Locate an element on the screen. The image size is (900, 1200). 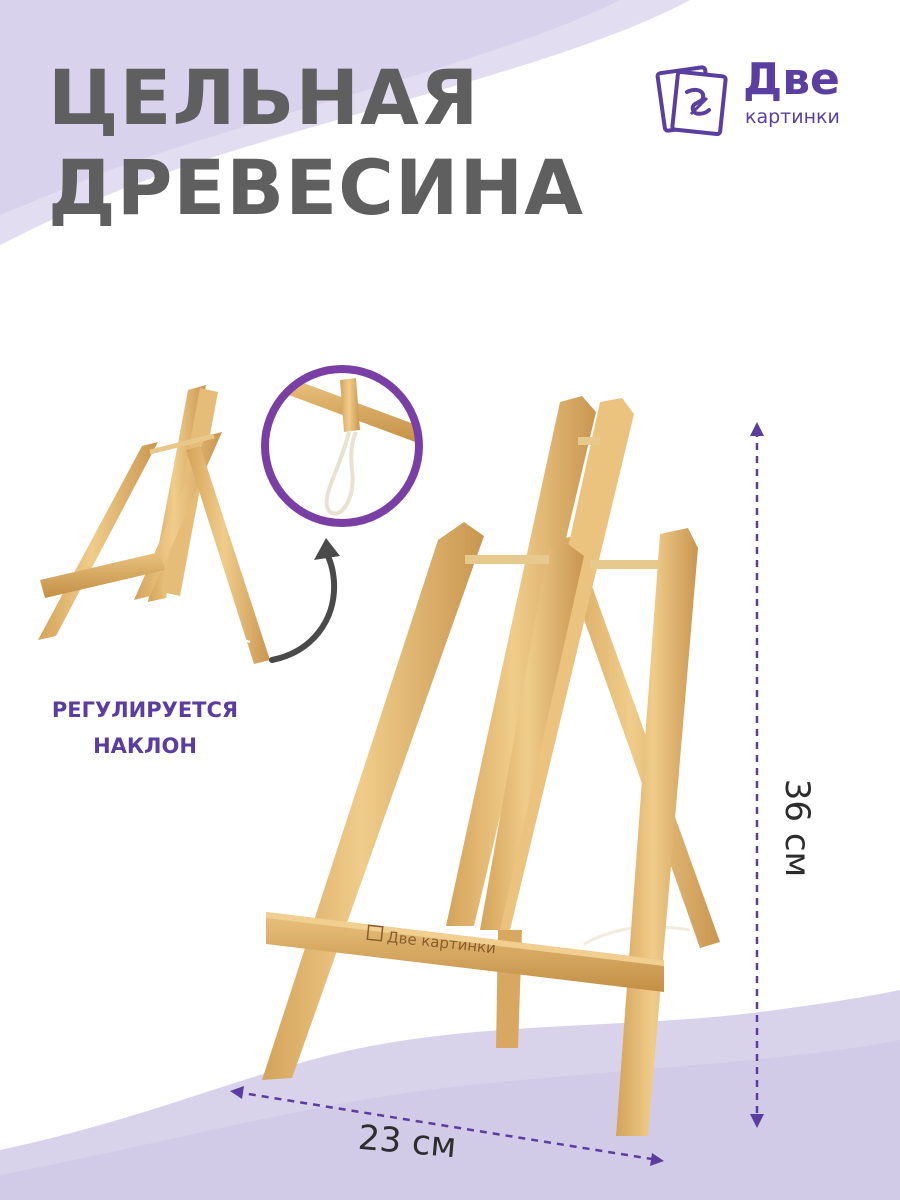
width-dimension-line is located at coordinates (447, 1126).